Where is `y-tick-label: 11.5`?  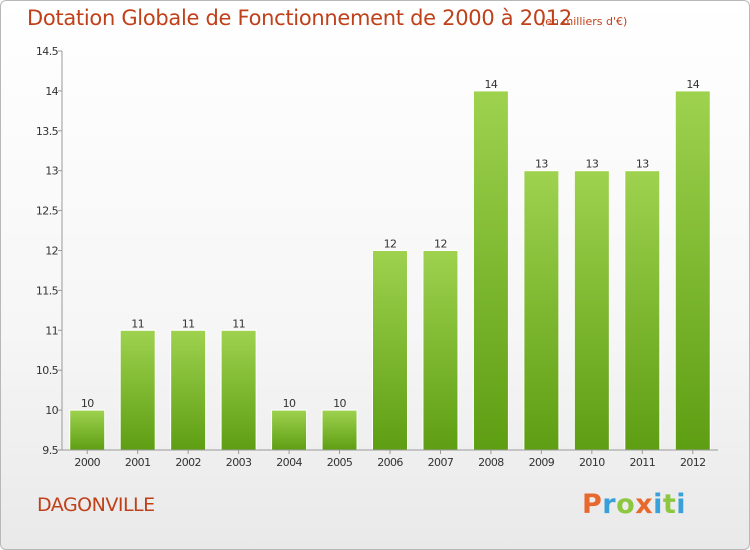
y-tick-label: 11.5 is located at coordinates (47, 290).